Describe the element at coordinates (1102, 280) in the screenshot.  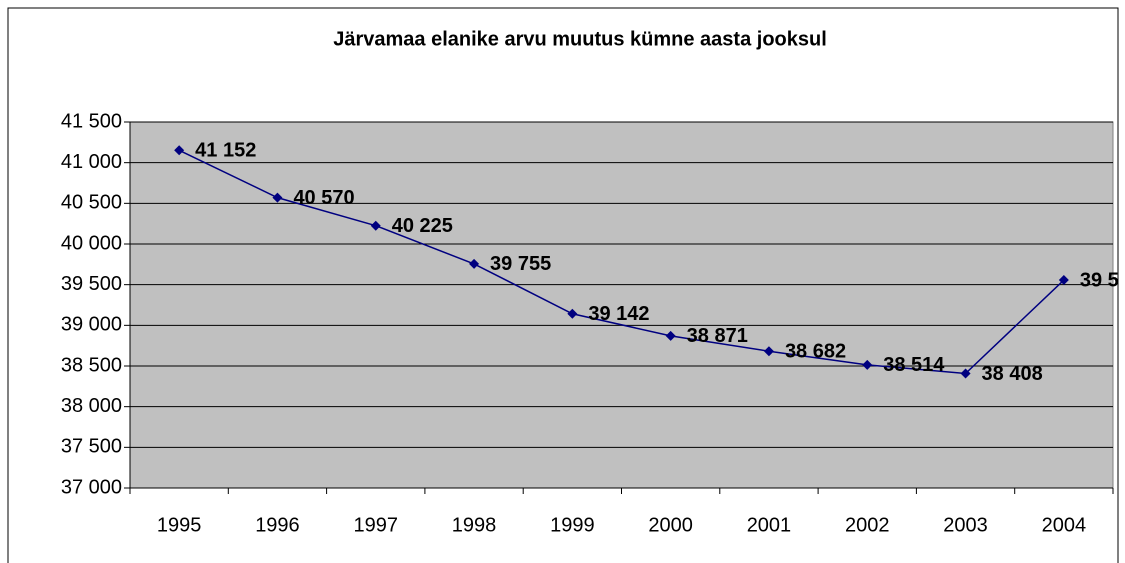
I see `data-label: 39 557` at that location.